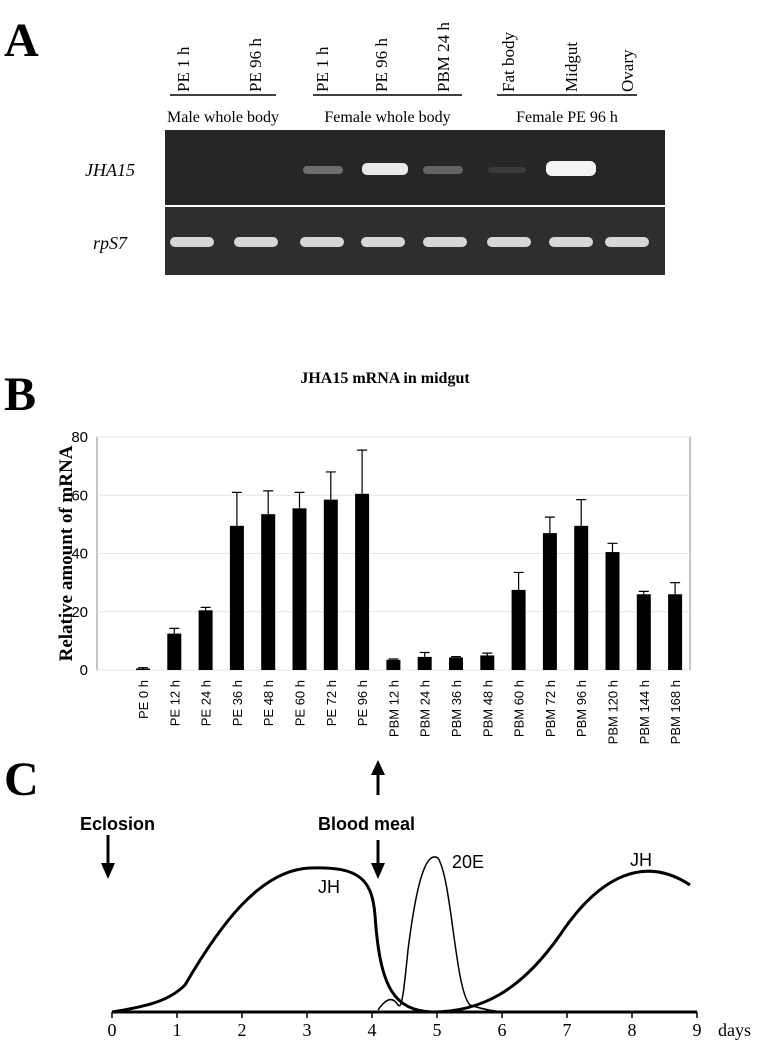  I want to click on bands, so click(409, 204).